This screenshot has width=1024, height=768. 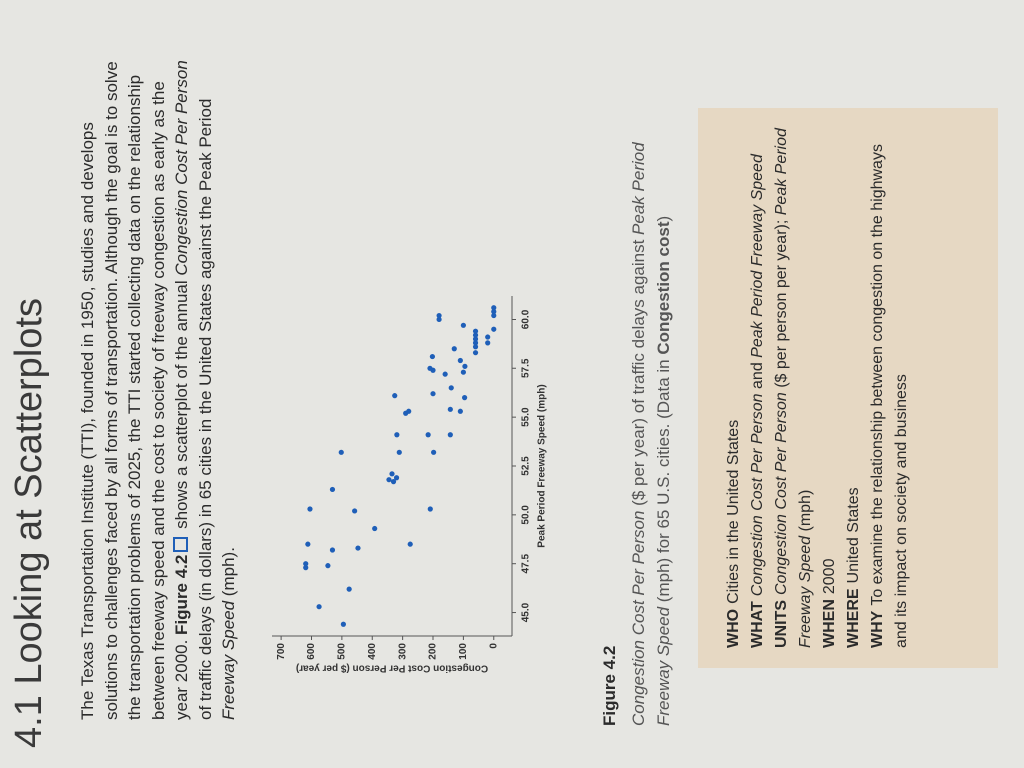 What do you see at coordinates (180, 544) in the screenshot?
I see `link-icon` at bounding box center [180, 544].